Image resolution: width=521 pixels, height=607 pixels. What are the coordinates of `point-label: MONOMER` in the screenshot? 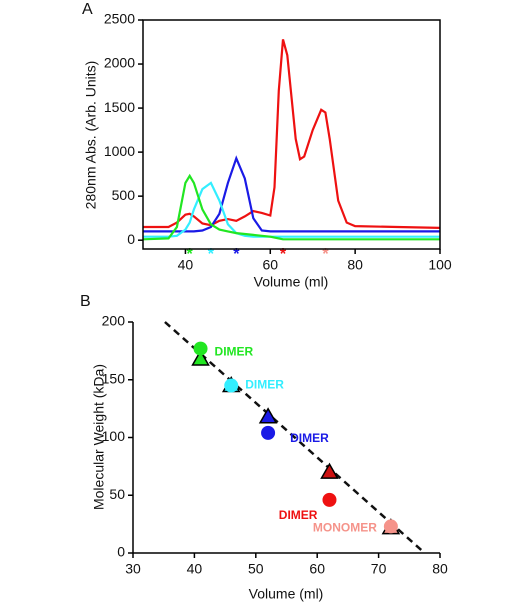 It's located at (345, 528).